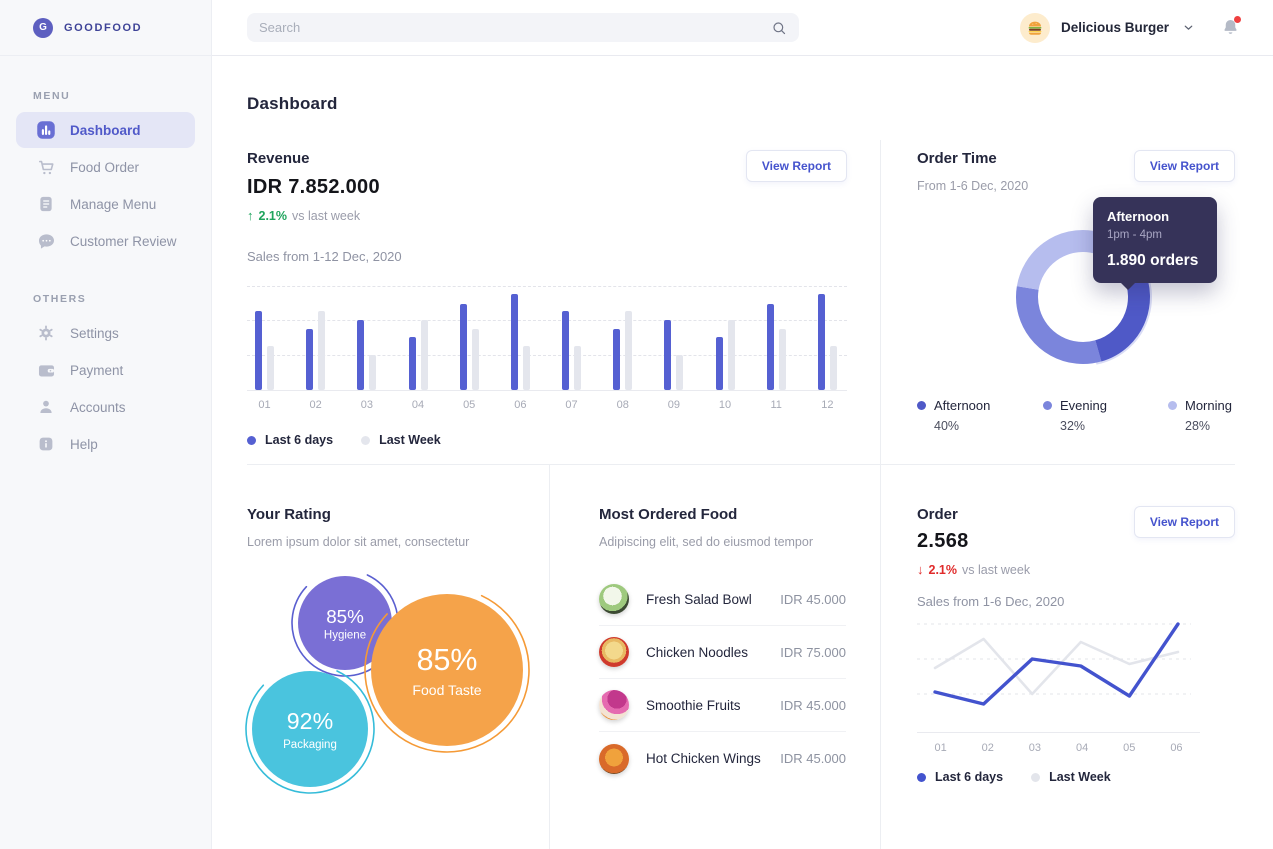 The width and height of the screenshot is (1273, 849). What do you see at coordinates (703, 758) in the screenshot?
I see `food-name: Hot Chicken Wings` at bounding box center [703, 758].